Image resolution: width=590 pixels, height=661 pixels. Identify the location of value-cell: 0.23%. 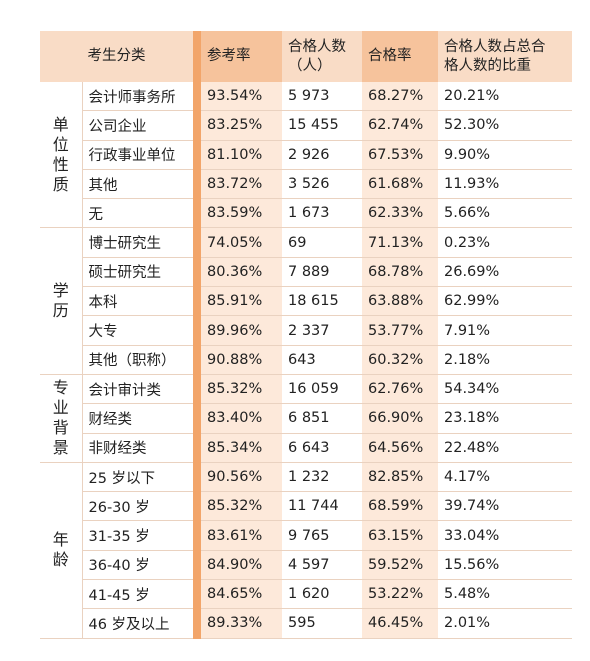
(505, 242).